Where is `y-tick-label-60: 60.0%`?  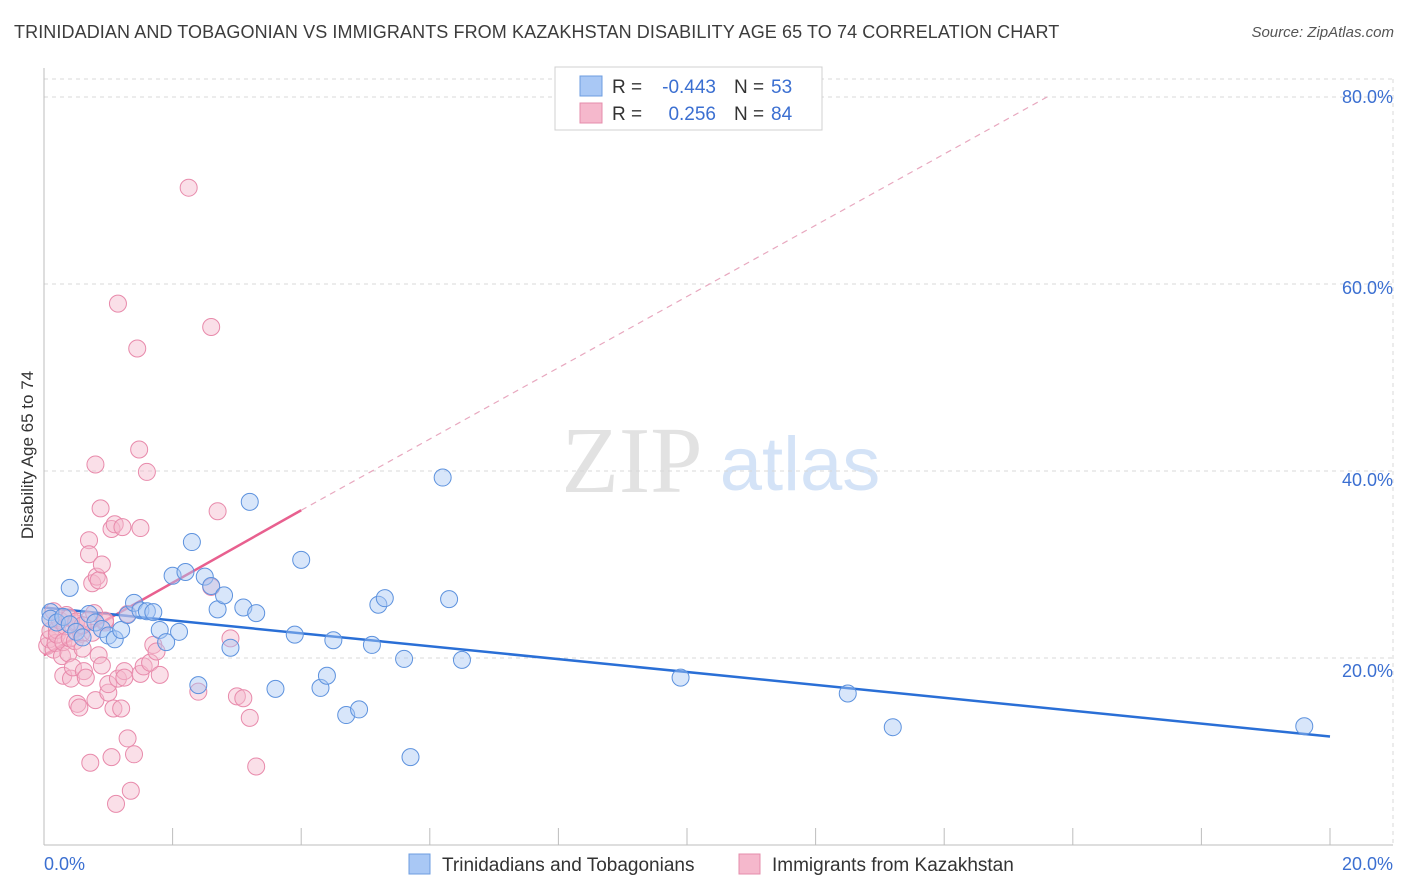 y-tick-label-60: 60.0% is located at coordinates (1367, 288).